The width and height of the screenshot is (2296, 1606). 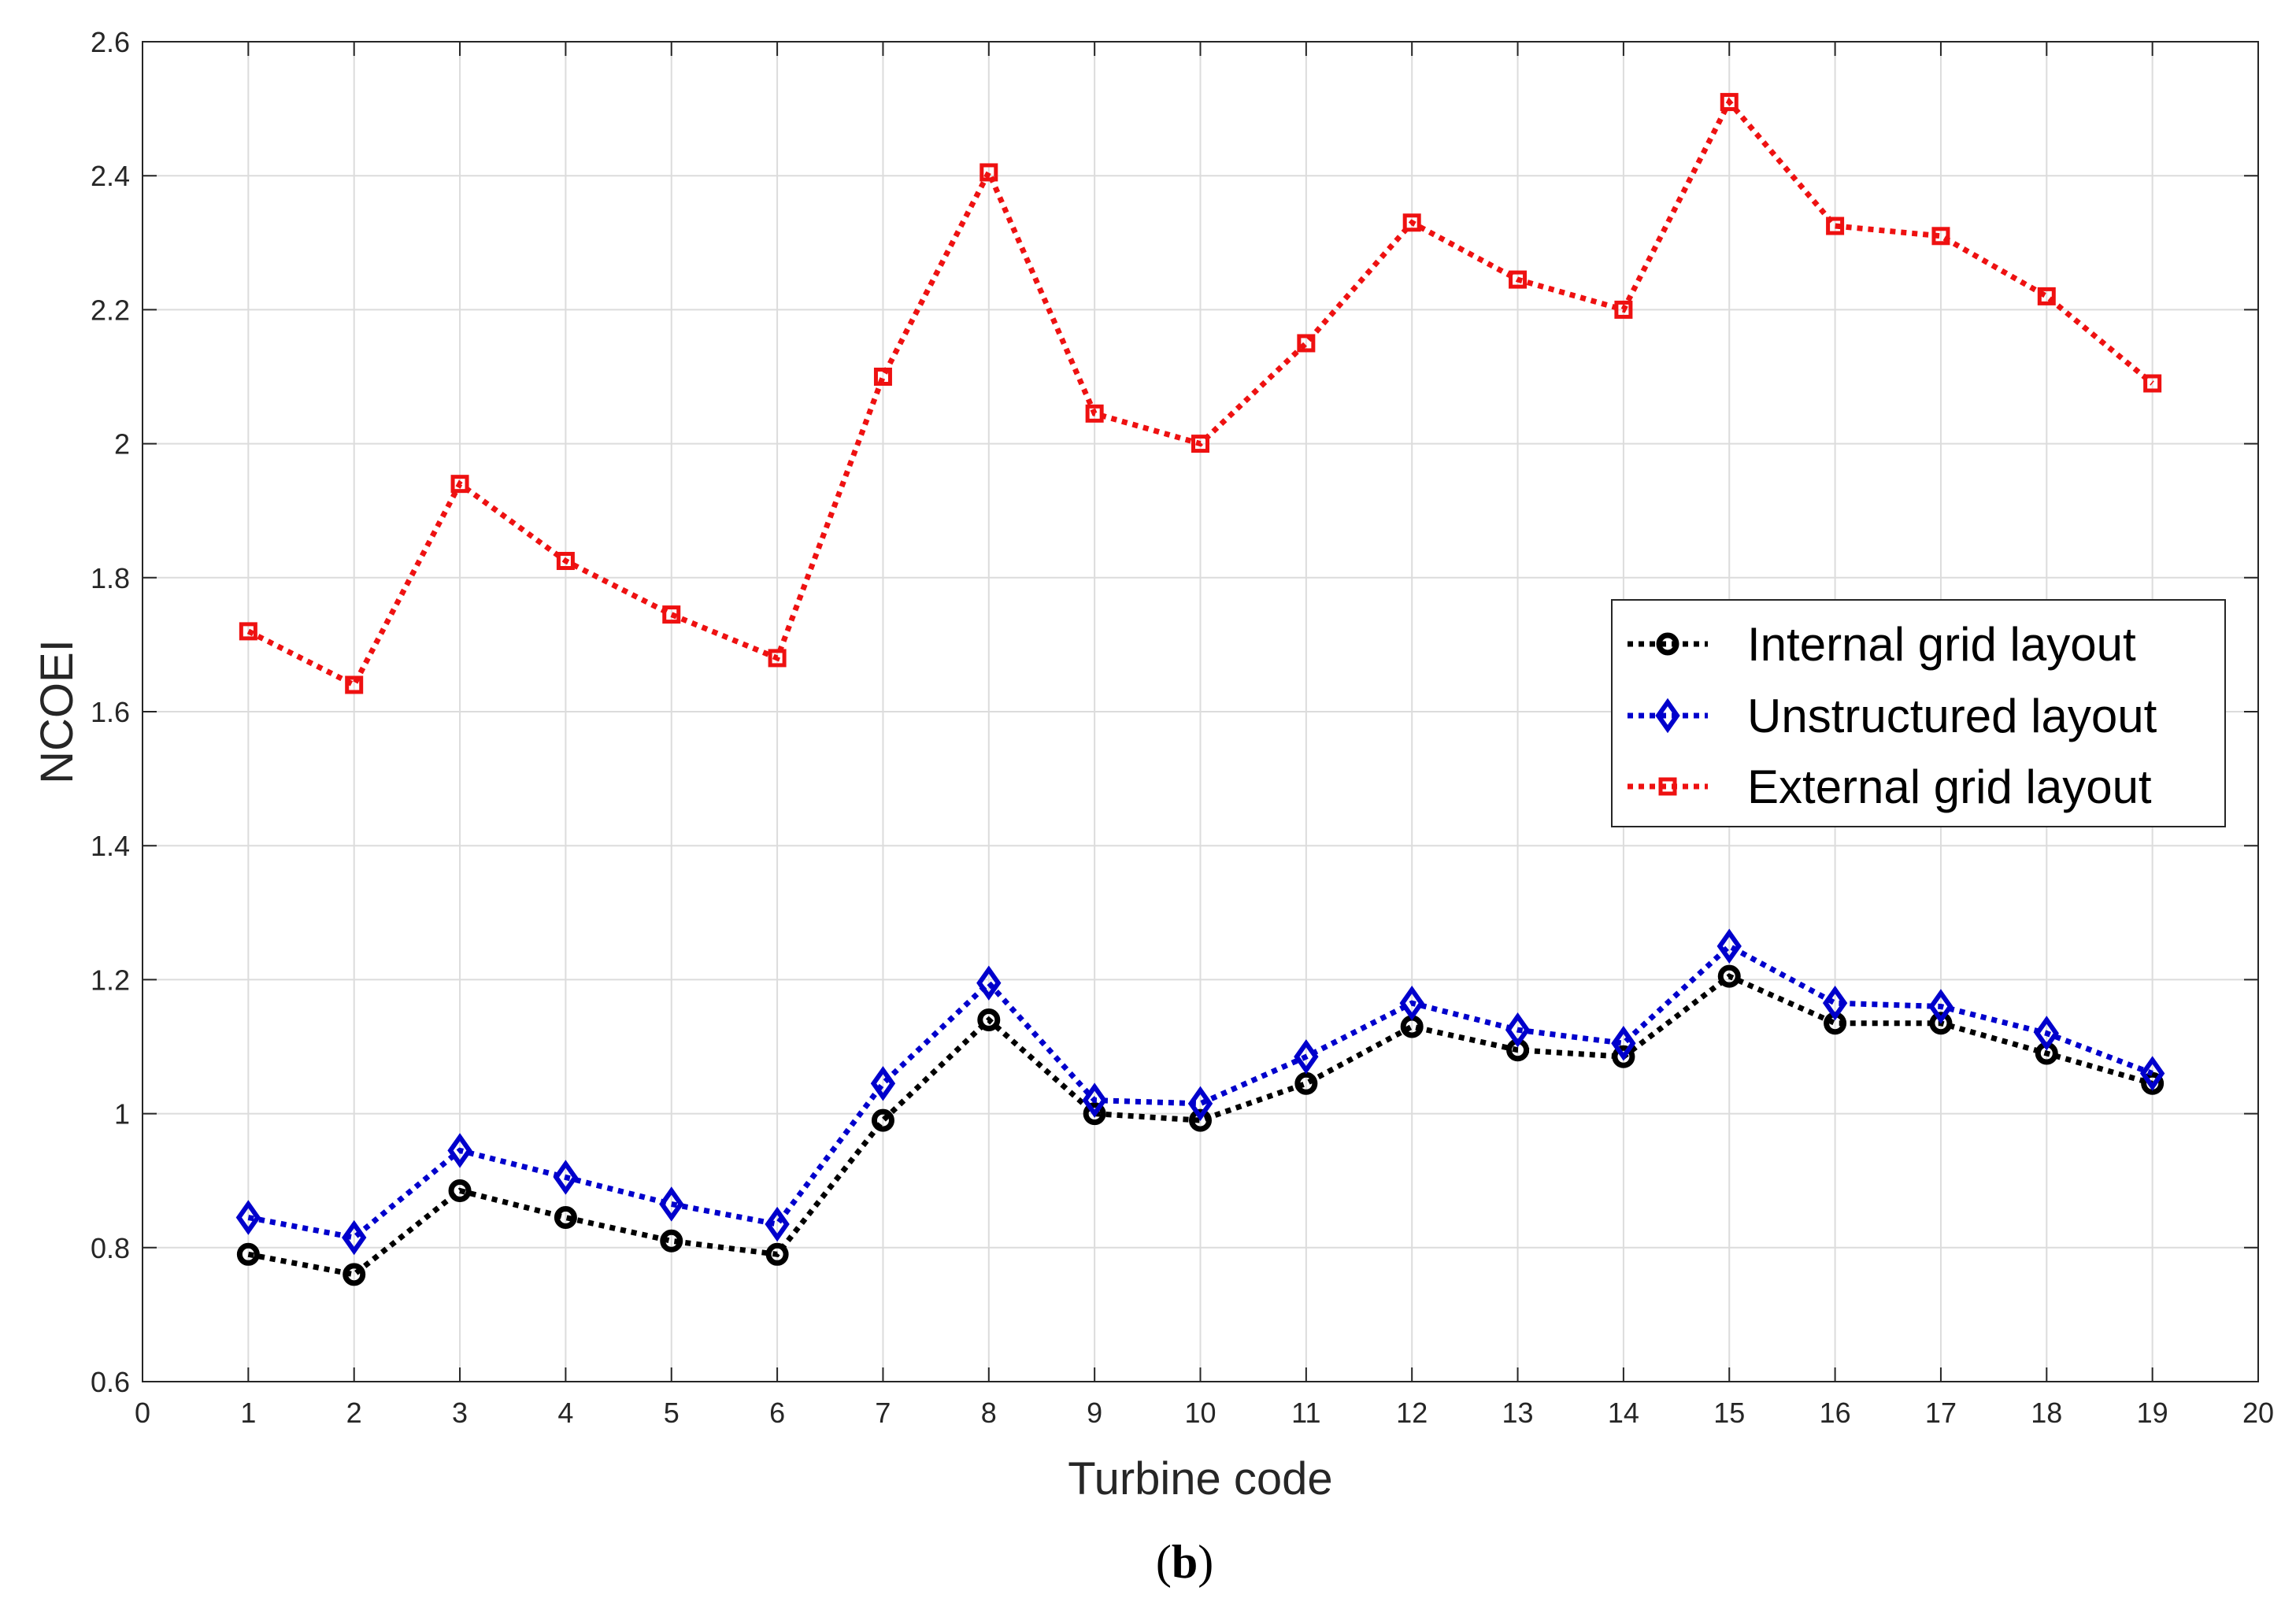 What do you see at coordinates (110, 42) in the screenshot?
I see `y-tick-label: 2.6` at bounding box center [110, 42].